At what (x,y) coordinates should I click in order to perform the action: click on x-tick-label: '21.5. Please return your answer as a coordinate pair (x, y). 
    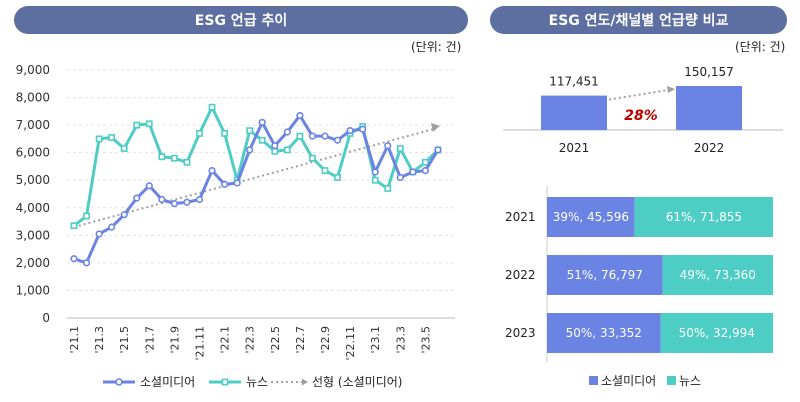
    Looking at the image, I should click on (124, 340).